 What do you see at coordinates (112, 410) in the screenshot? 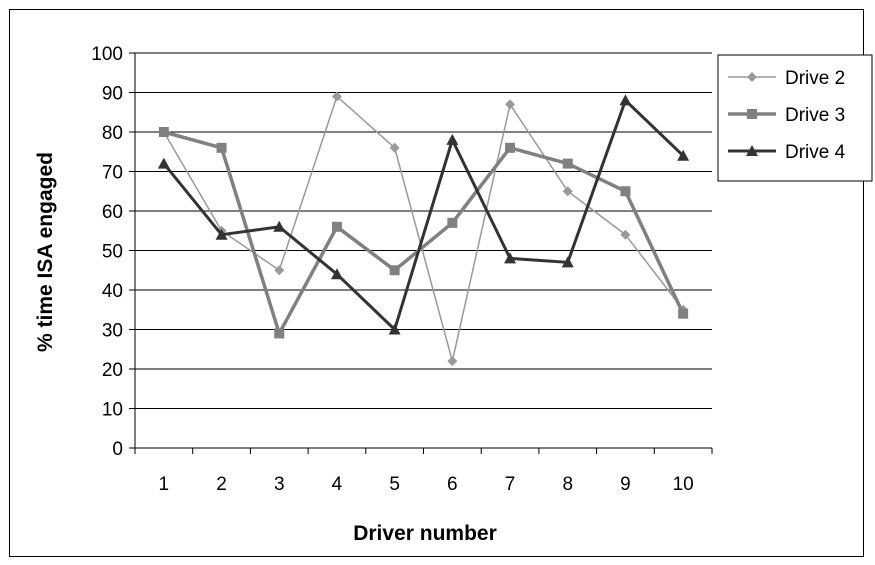
I see `y-tick-label: 10` at bounding box center [112, 410].